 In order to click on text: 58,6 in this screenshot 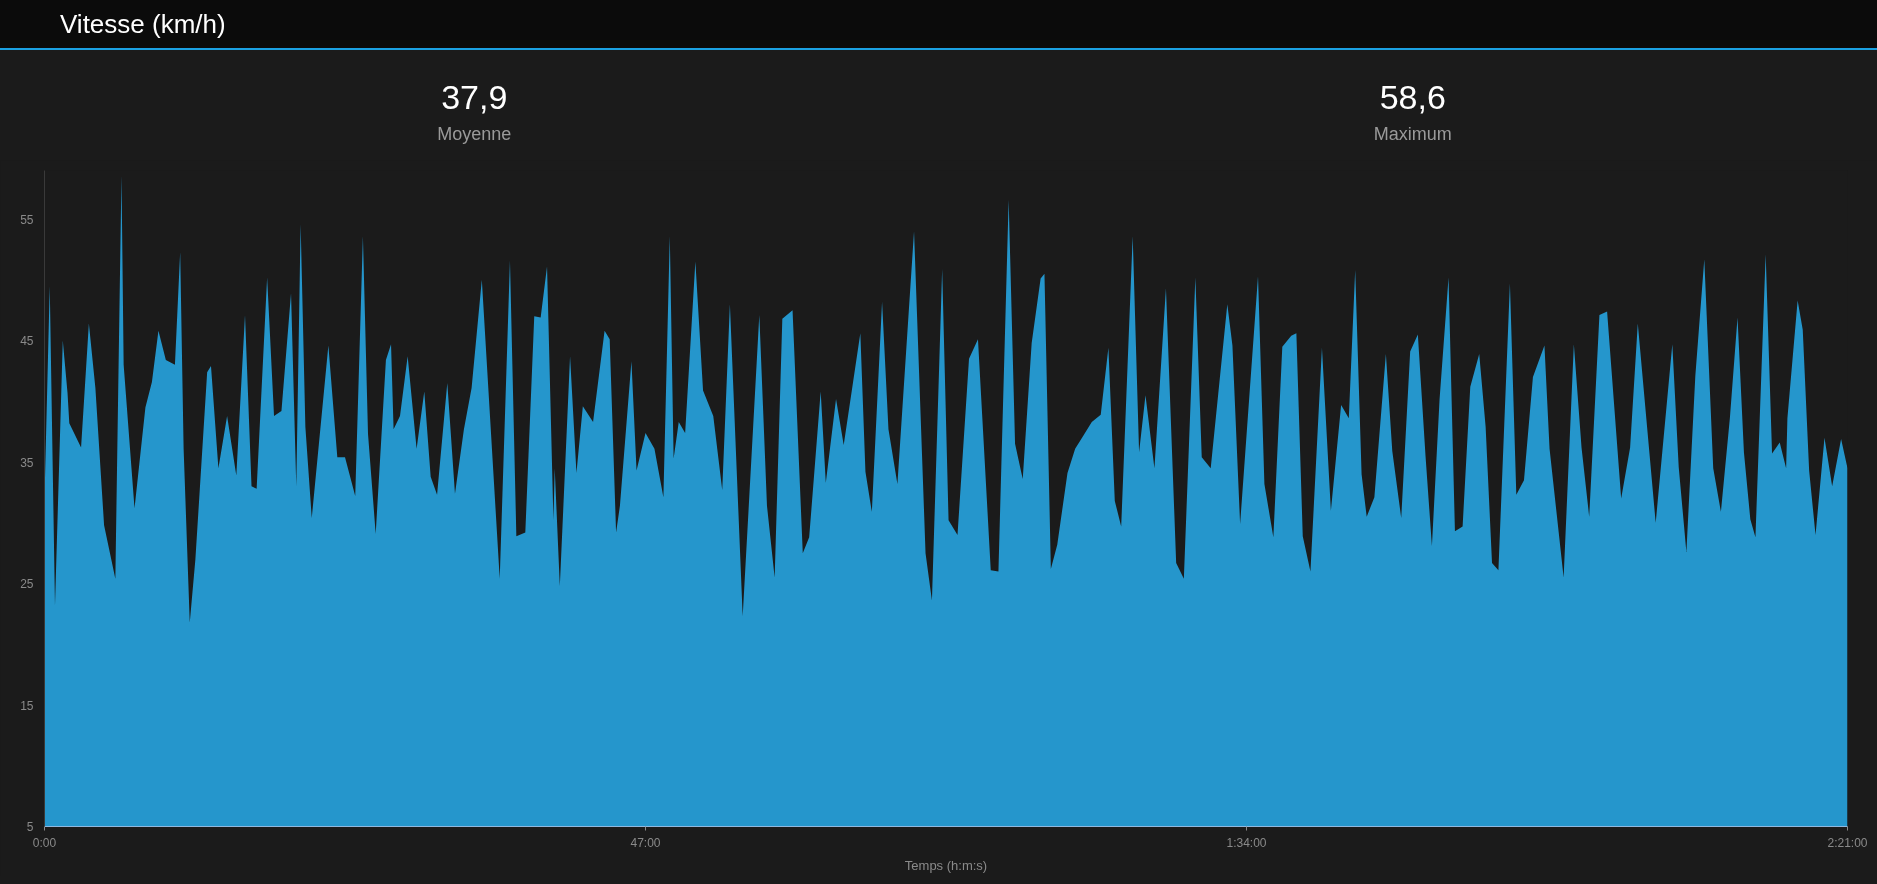, I will do `click(1412, 97)`.